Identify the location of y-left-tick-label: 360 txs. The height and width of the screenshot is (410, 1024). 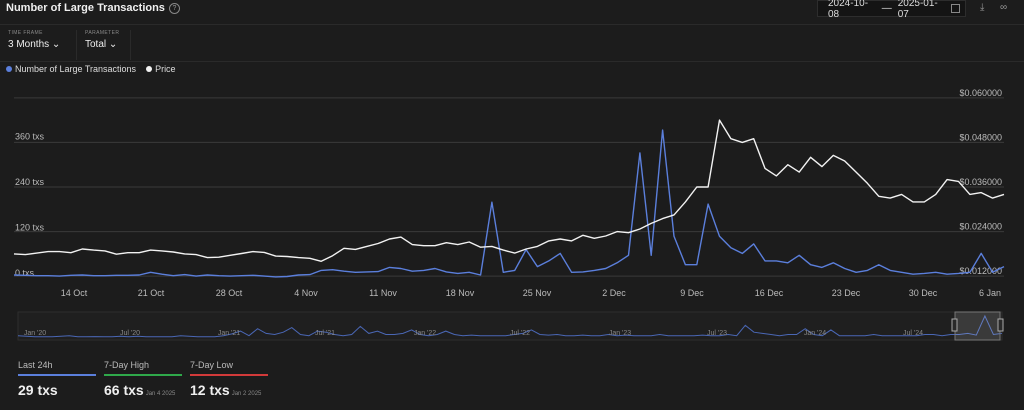
(30, 137).